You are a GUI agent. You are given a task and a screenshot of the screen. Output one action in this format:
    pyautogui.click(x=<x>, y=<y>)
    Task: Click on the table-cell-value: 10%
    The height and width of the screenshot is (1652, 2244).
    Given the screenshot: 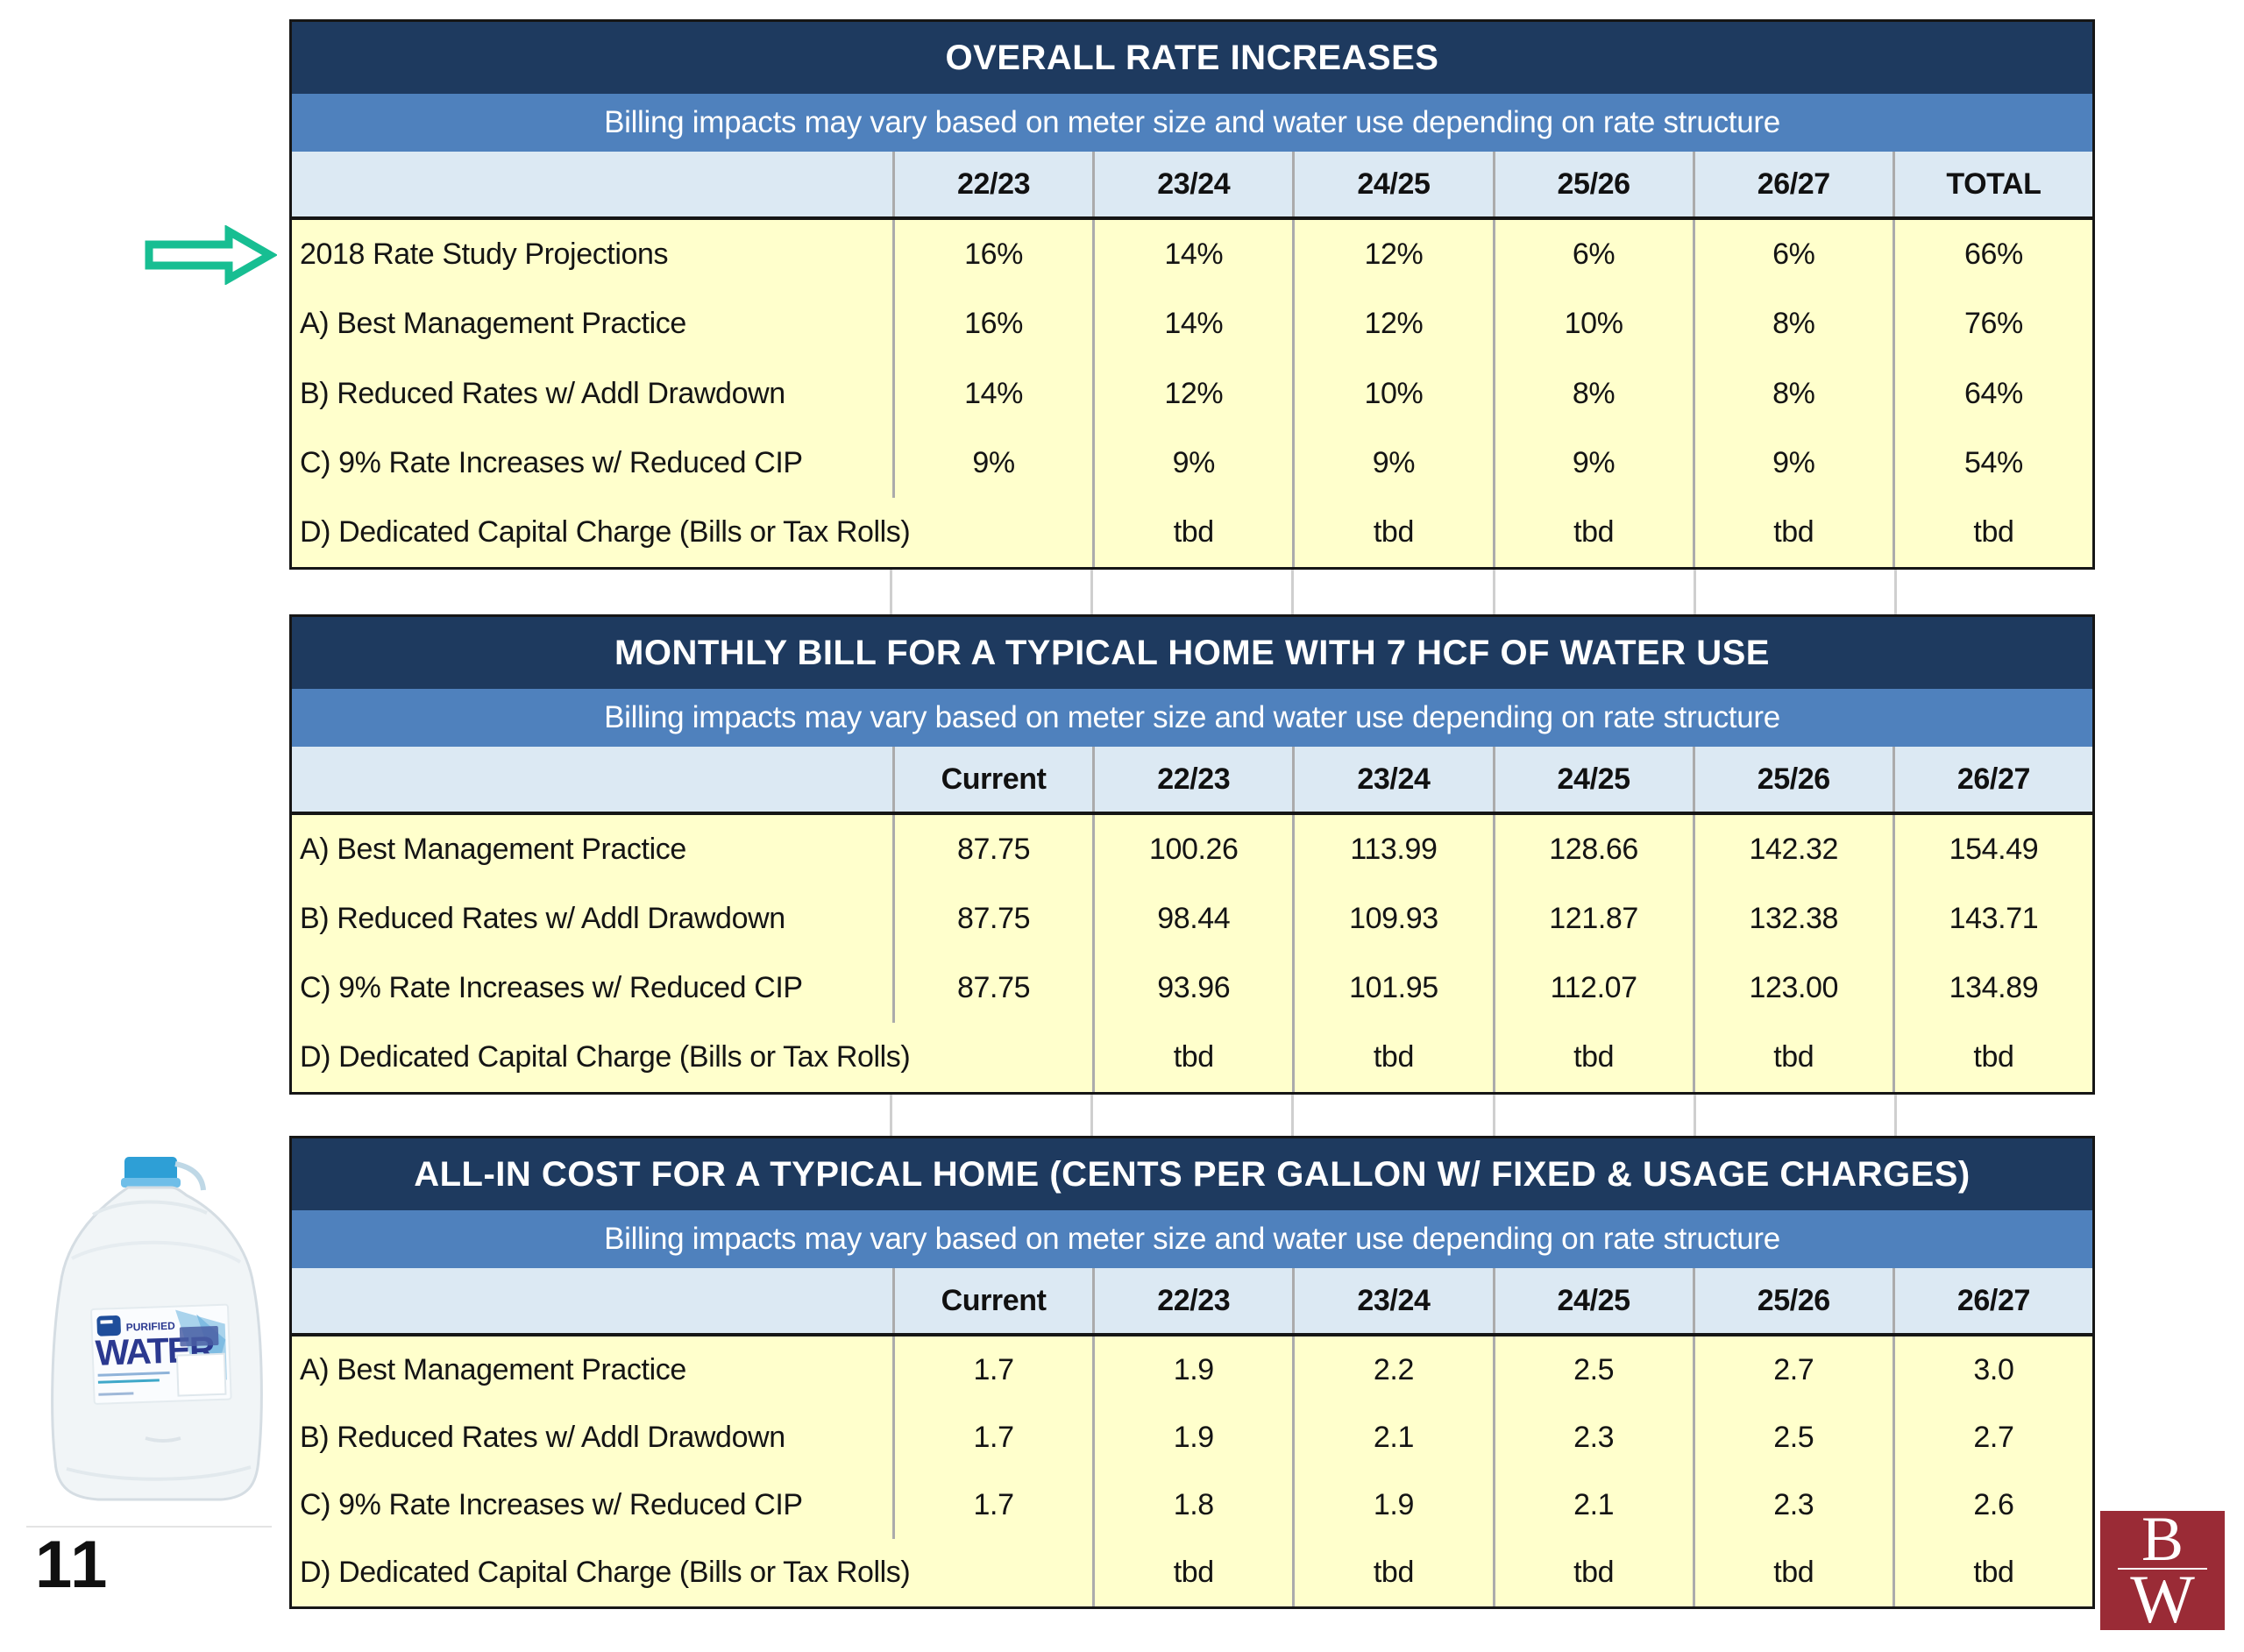 What is the action you would take?
    pyautogui.click(x=1592, y=324)
    